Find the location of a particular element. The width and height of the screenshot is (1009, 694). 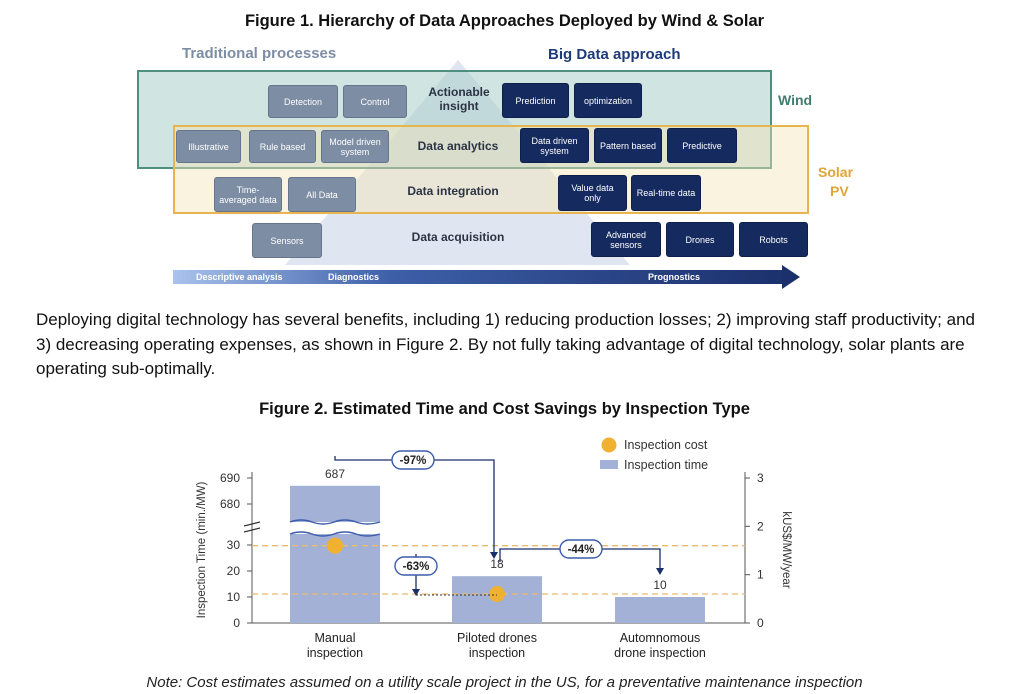

data-driven-system-box: Data driven system is located at coordinates (554, 145).